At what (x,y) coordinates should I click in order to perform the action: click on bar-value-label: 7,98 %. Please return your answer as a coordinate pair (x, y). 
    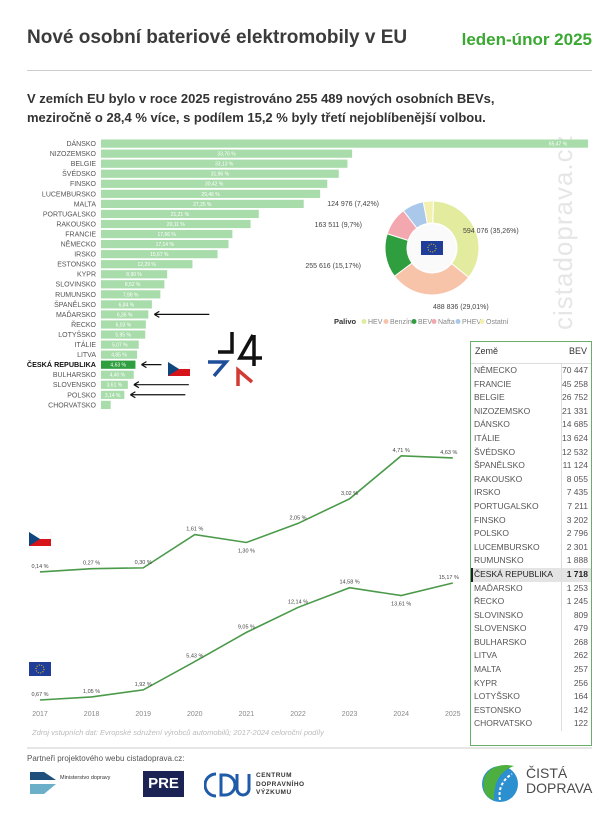
    Looking at the image, I should click on (131, 295).